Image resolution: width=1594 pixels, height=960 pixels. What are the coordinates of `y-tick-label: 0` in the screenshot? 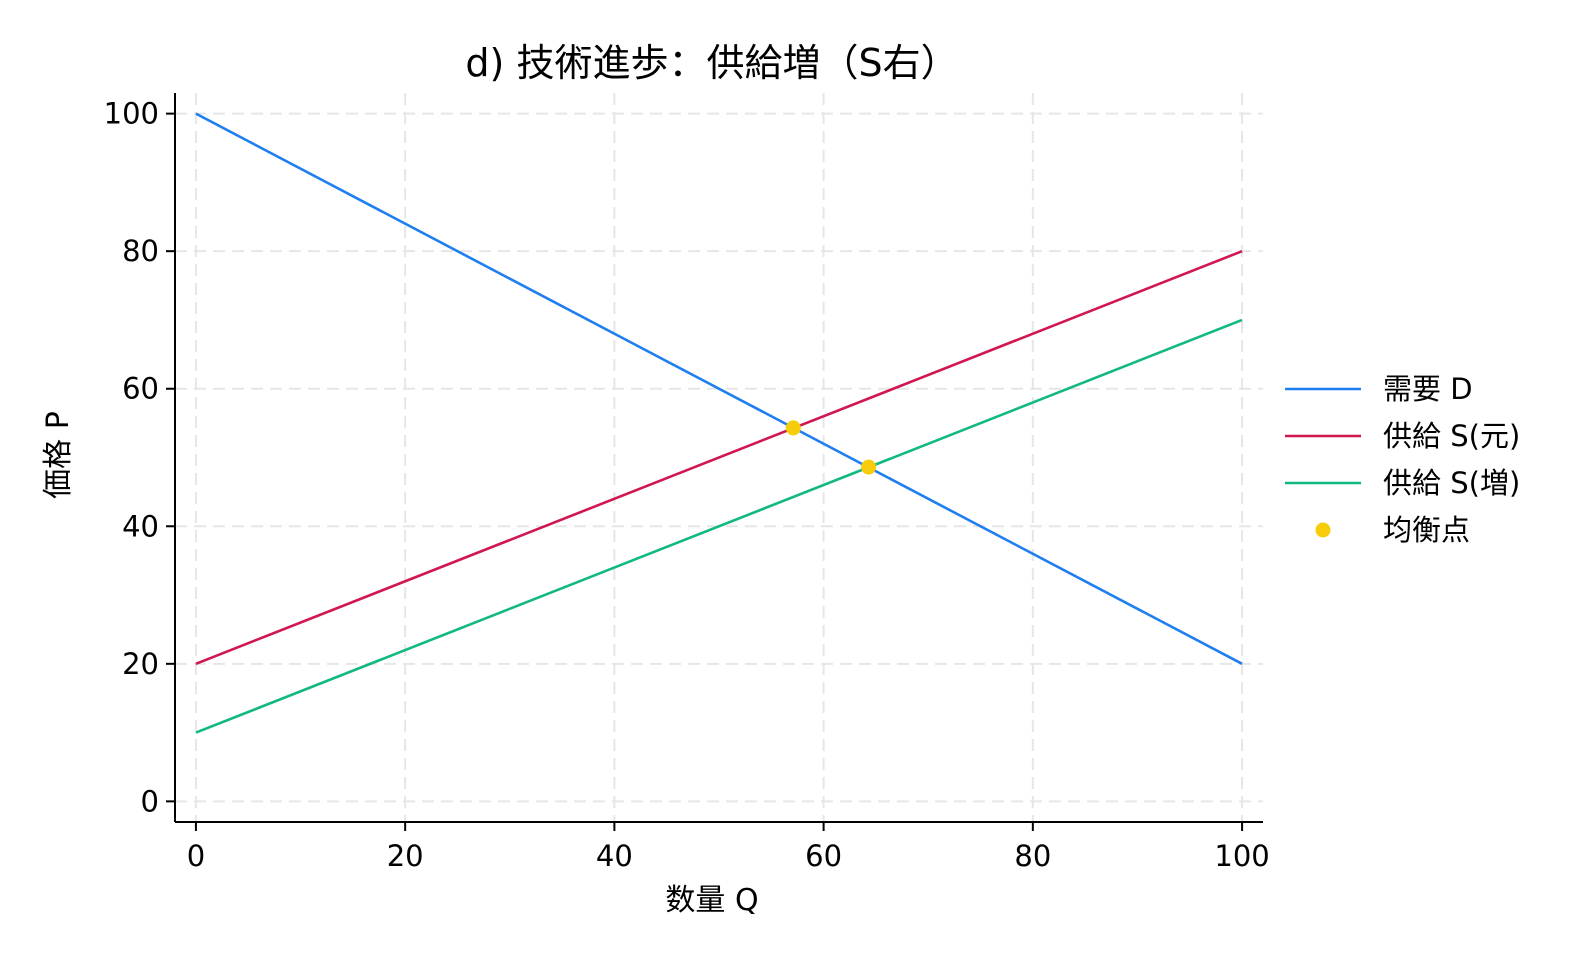 It's located at (150, 801).